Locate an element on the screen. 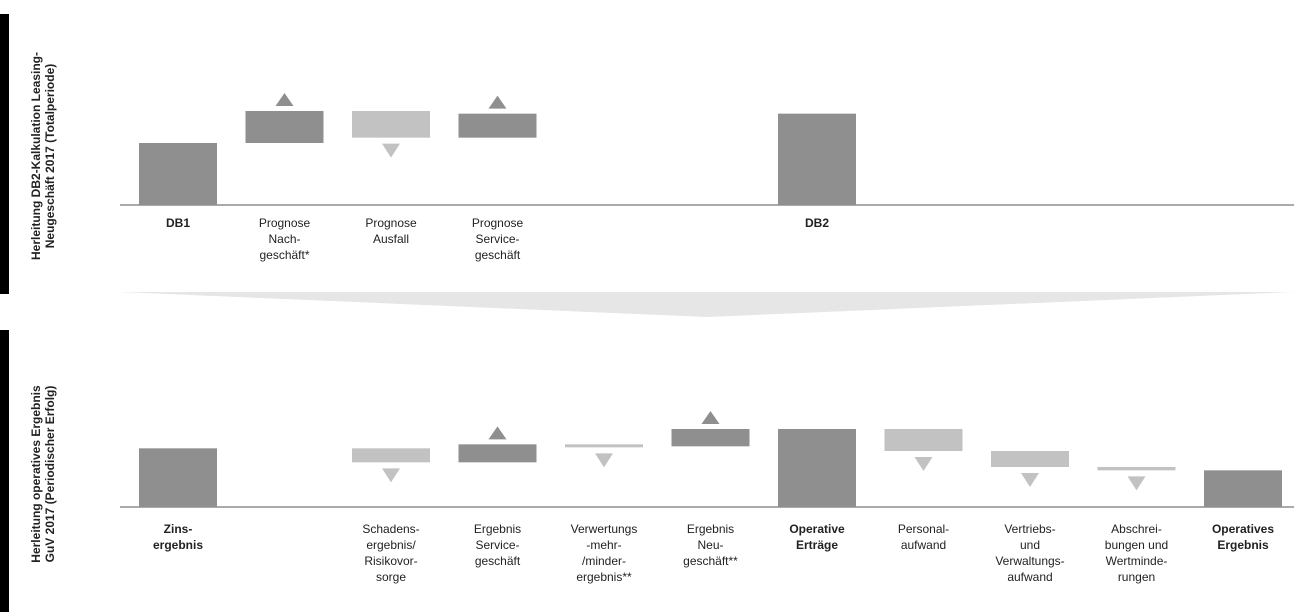 The image size is (1294, 612). category-label: Schadens- ergebnis/ Risikovor- sorge is located at coordinates (391, 553).